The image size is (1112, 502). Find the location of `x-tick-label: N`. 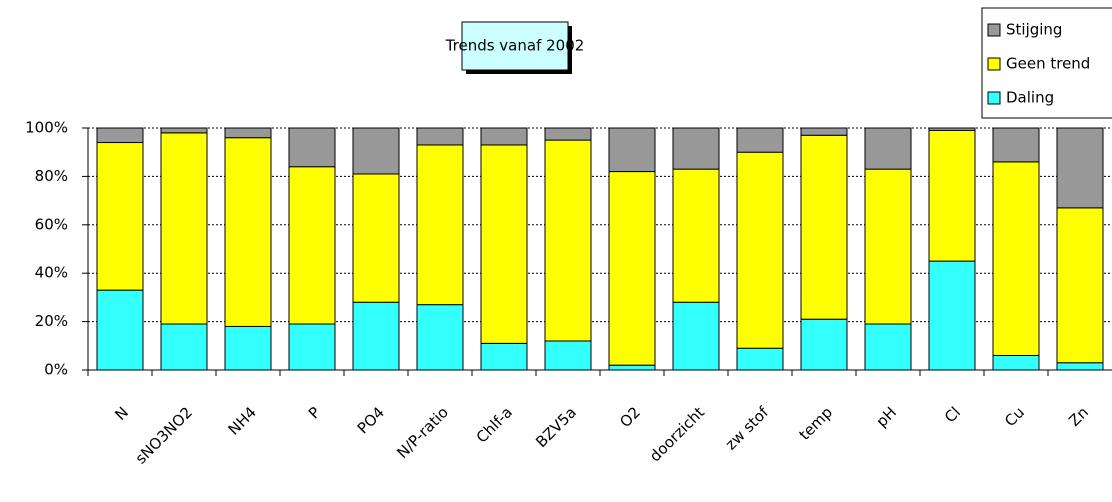

x-tick-label: N is located at coordinates (121, 413).